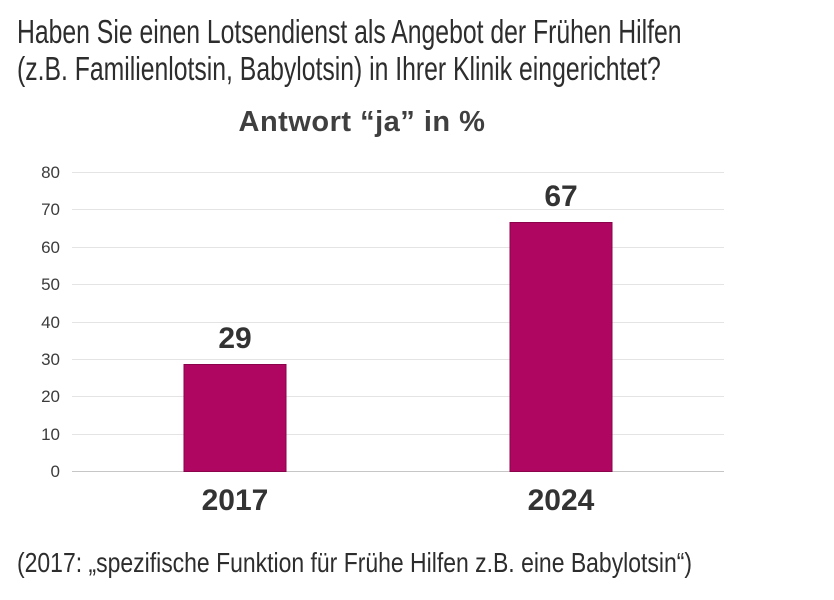 This screenshot has height=600, width=834. I want to click on y-tick-label: 10, so click(50, 434).